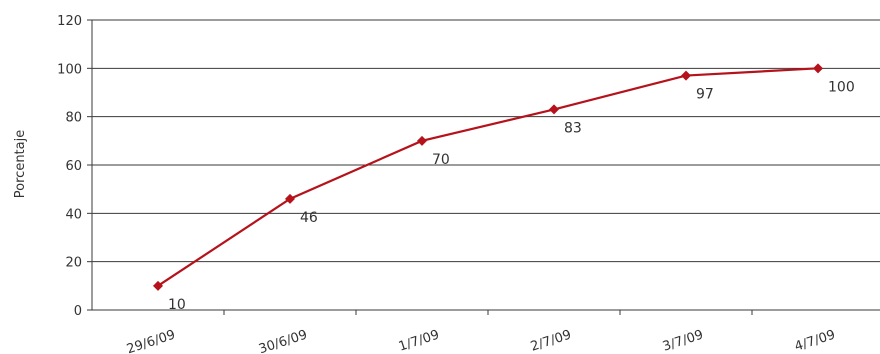 Image resolution: width=880 pixels, height=354 pixels. I want to click on x-tick-label: 1/7/09, so click(419, 341).